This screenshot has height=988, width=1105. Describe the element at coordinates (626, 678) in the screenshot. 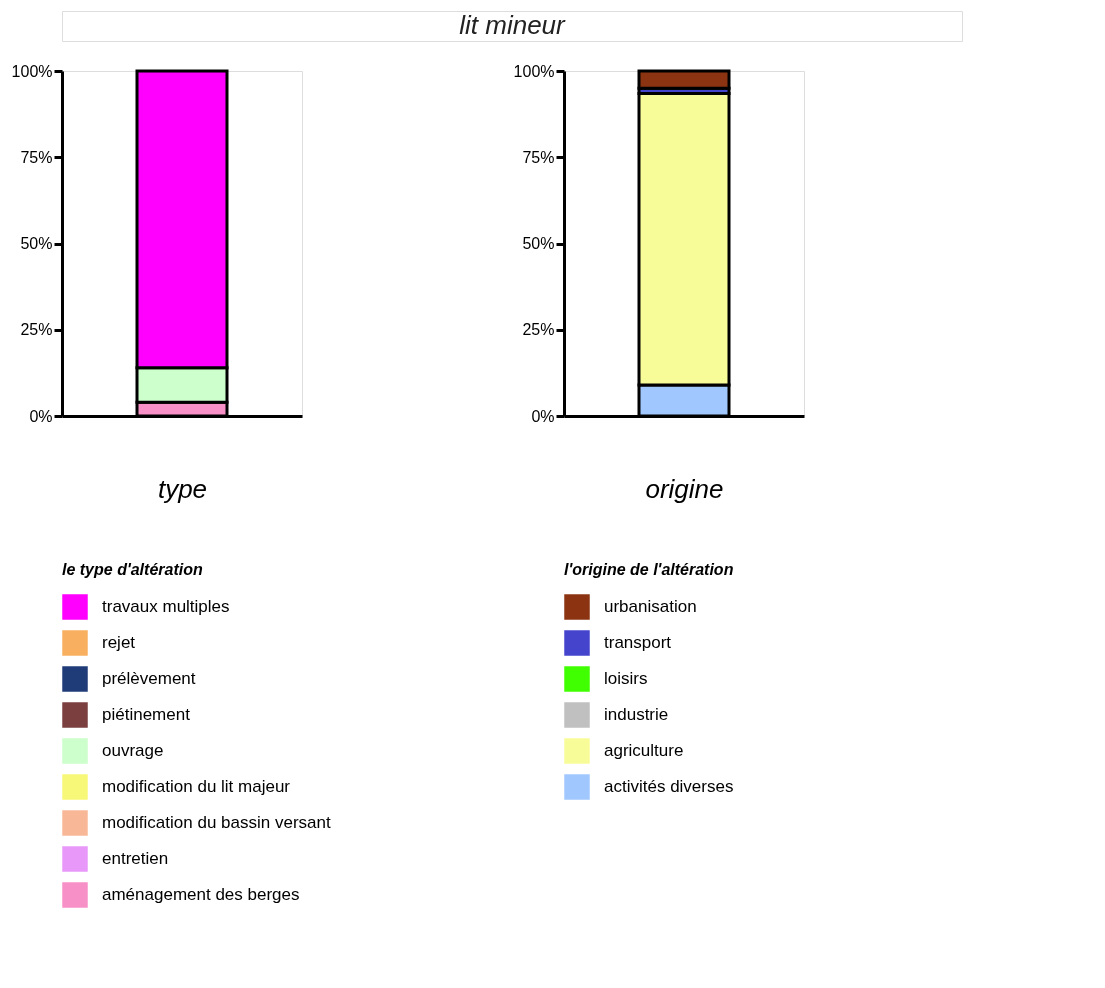

I see `legend-label: loisirs` at that location.